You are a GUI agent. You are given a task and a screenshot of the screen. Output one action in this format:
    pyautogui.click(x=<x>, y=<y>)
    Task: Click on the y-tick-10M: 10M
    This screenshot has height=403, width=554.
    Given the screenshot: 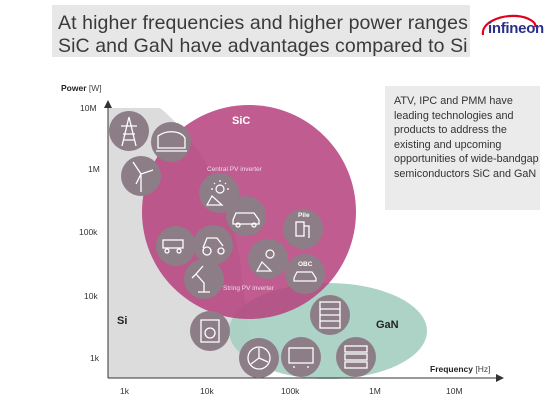 What is the action you would take?
    pyautogui.click(x=88, y=108)
    